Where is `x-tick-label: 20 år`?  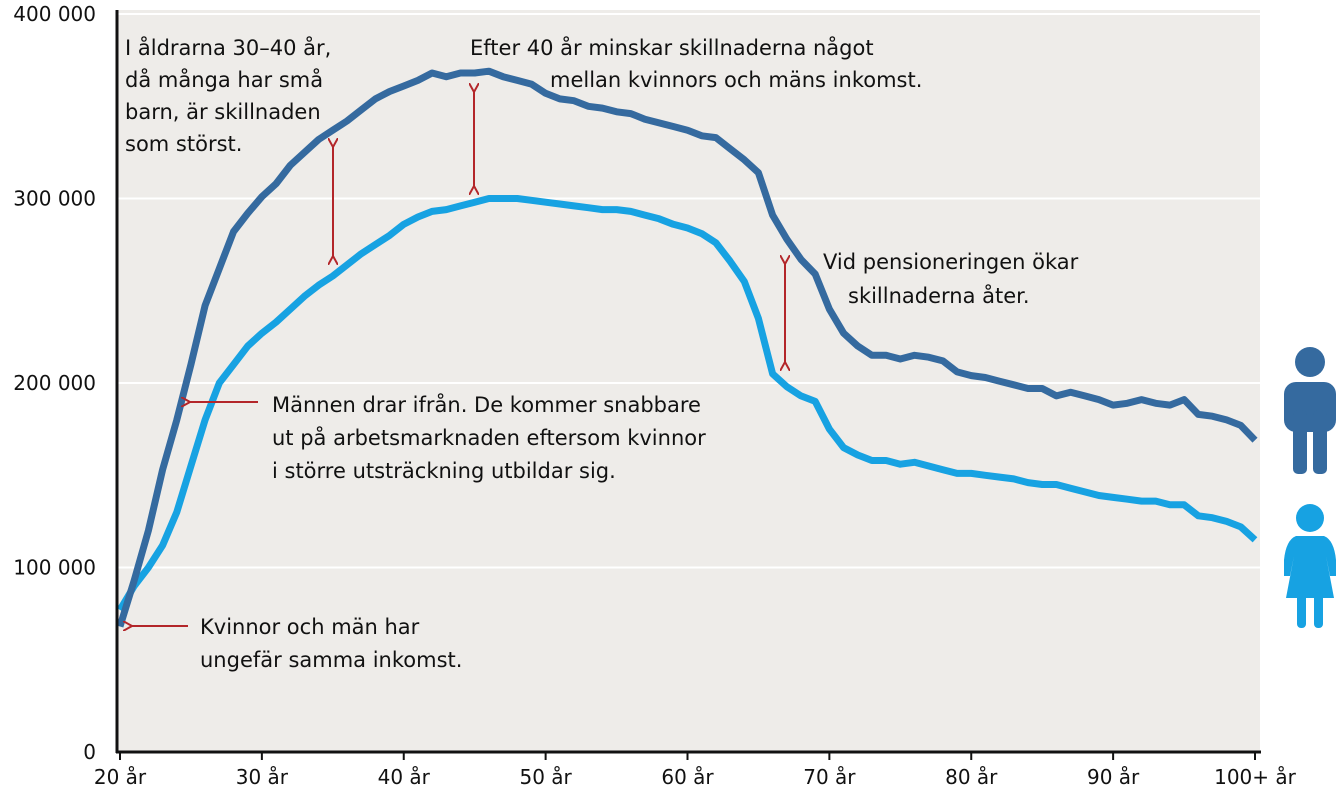 x-tick-label: 20 år is located at coordinates (120, 777).